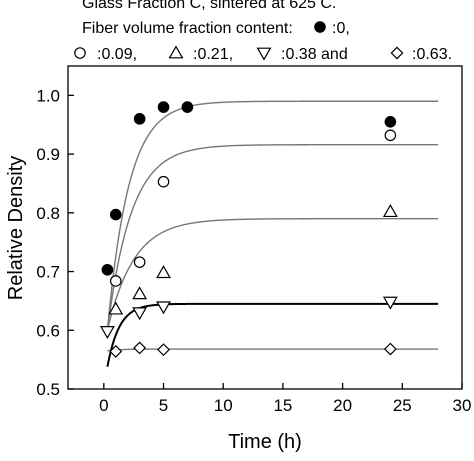 This screenshot has height=461, width=474. What do you see at coordinates (223, 405) in the screenshot?
I see `x-tick-label: 10` at bounding box center [223, 405].